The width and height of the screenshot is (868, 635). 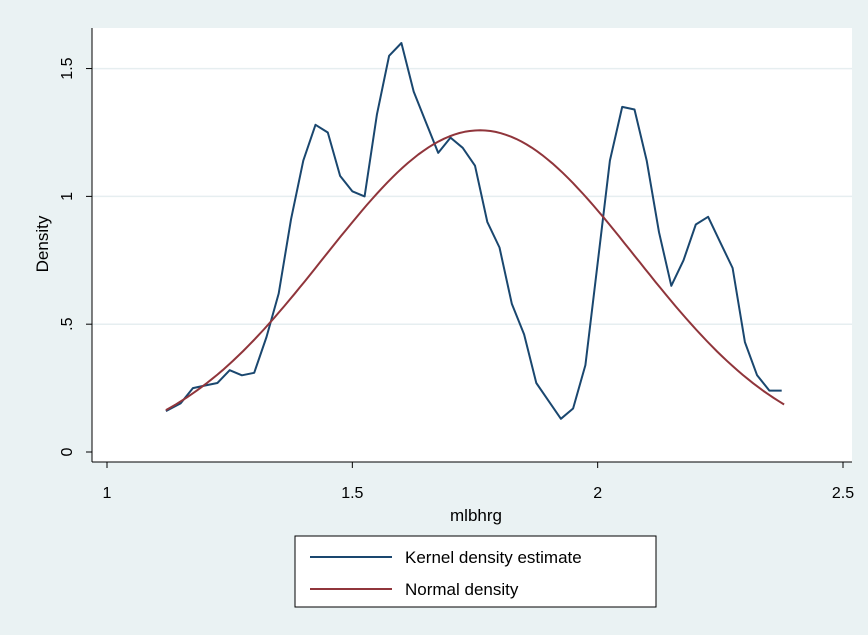 I want to click on x-tick-label: 2, so click(x=597, y=493).